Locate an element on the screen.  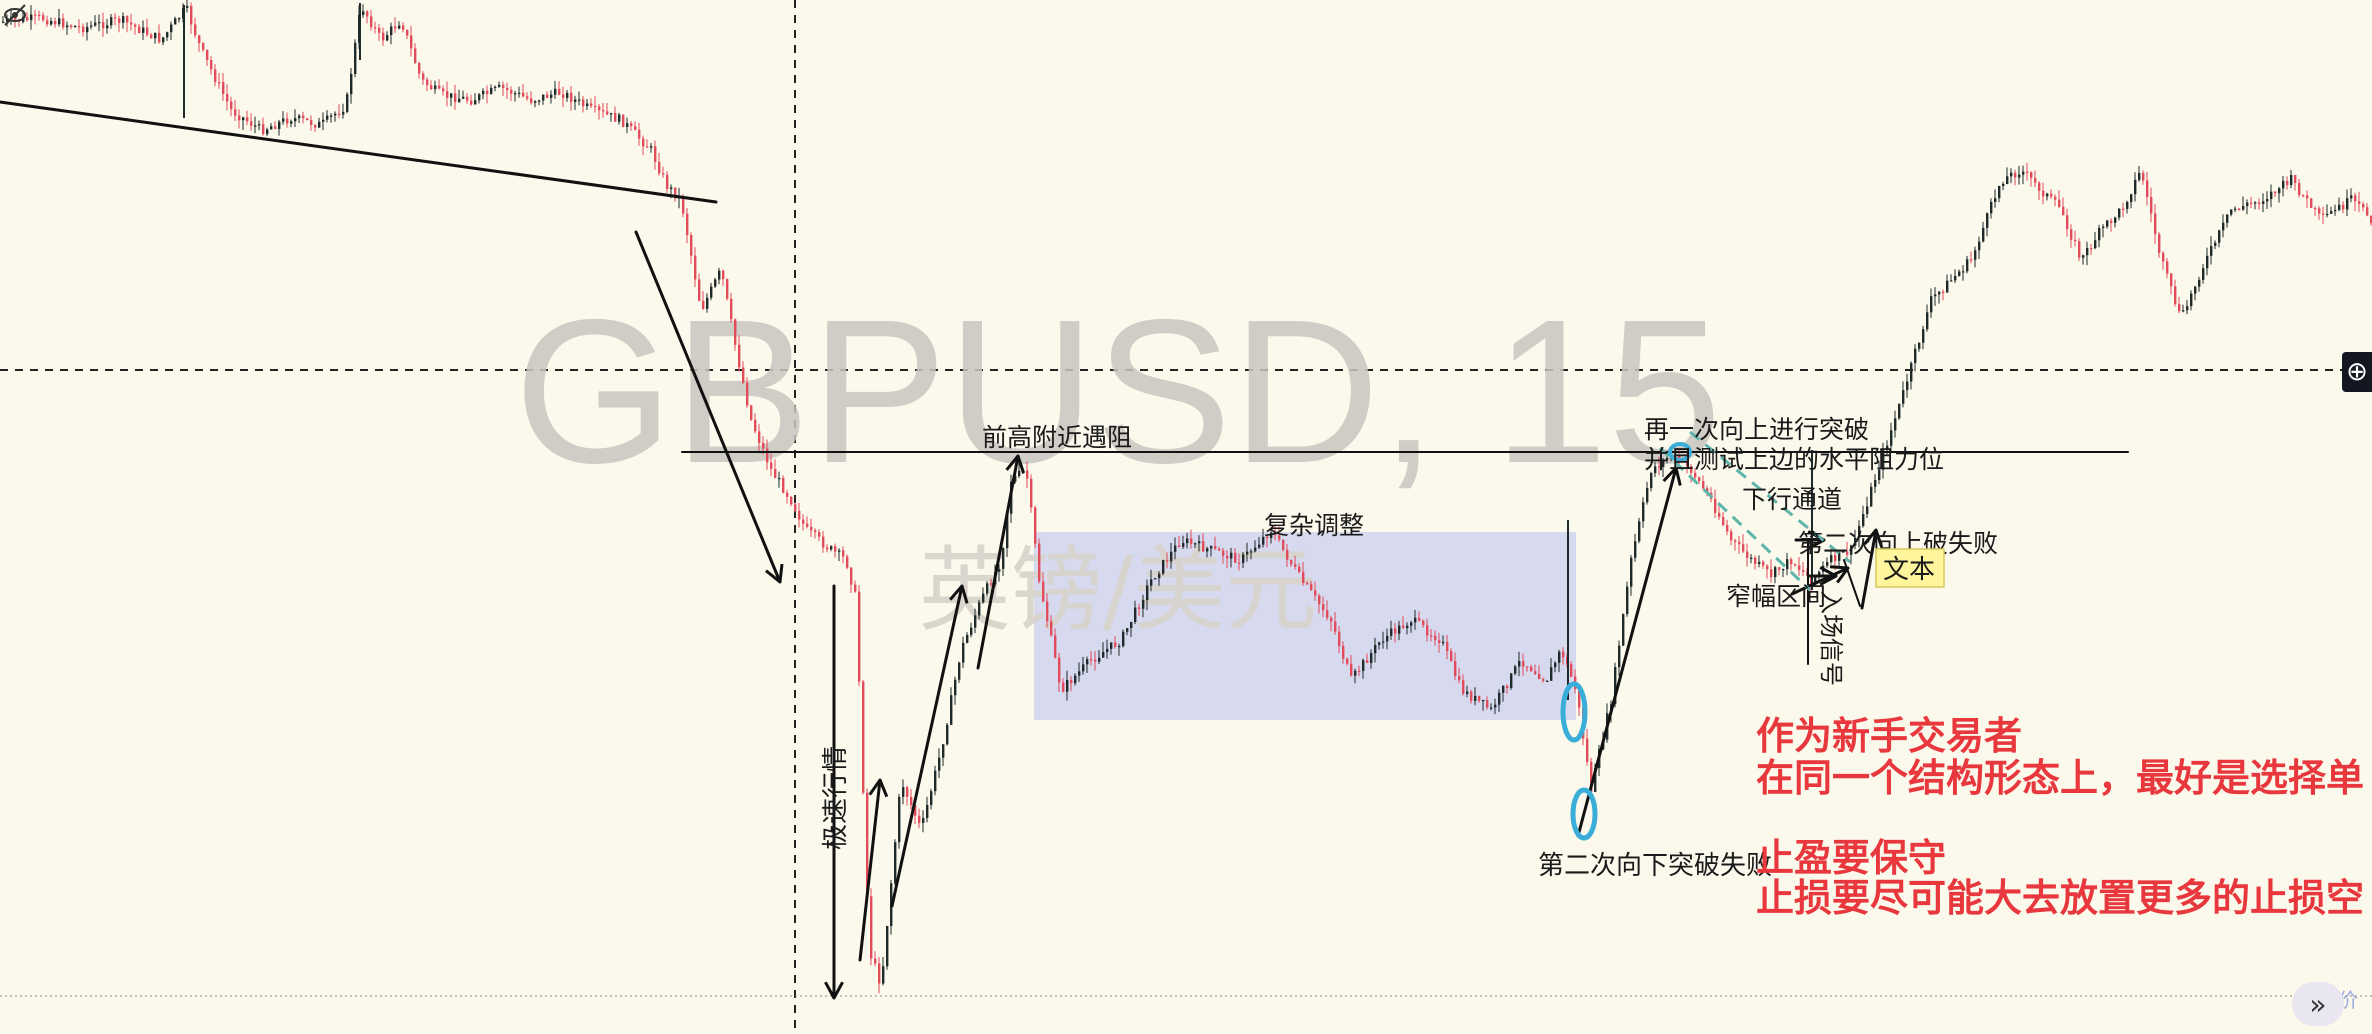
range-top-marker-2-head-a is located at coordinates (1828, 580).